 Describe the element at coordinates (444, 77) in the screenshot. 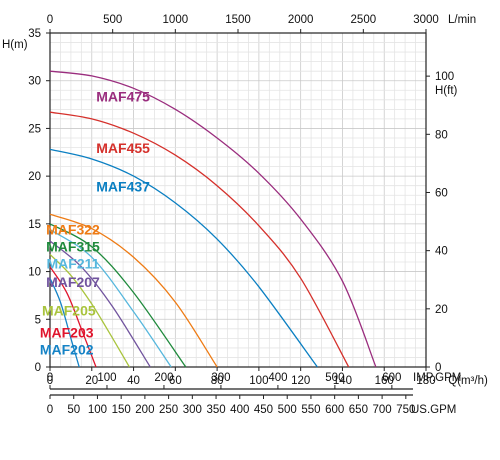

I see `right-tick-label: 100` at that location.